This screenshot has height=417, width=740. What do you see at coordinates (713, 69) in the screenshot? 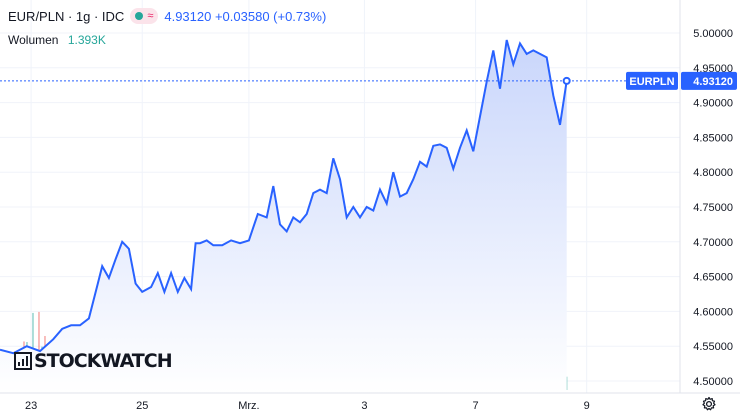
I see `y-tick-label: 4.95000` at bounding box center [713, 69].